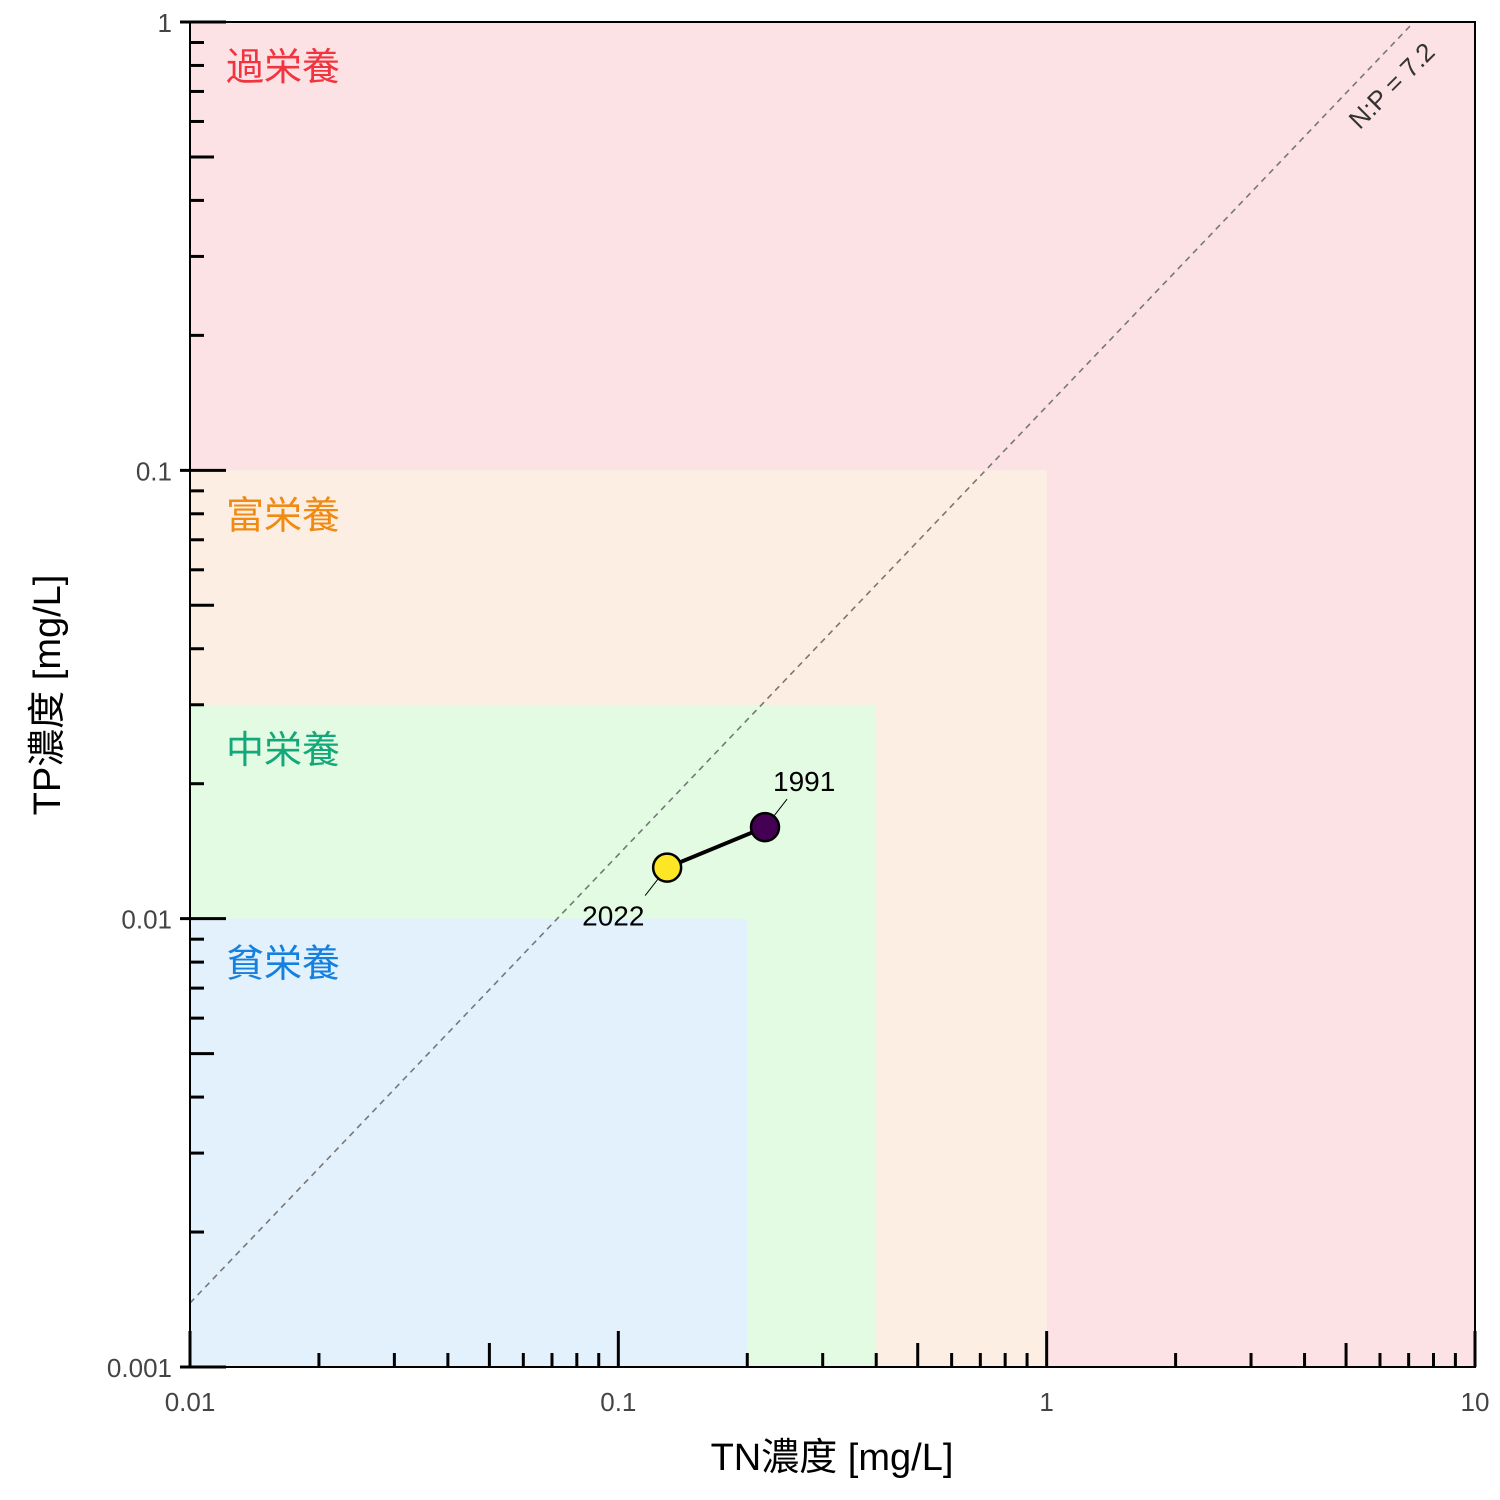 This screenshot has width=1500, height=1500. What do you see at coordinates (283, 67) in the screenshot?
I see `zone-label: 過栄養` at bounding box center [283, 67].